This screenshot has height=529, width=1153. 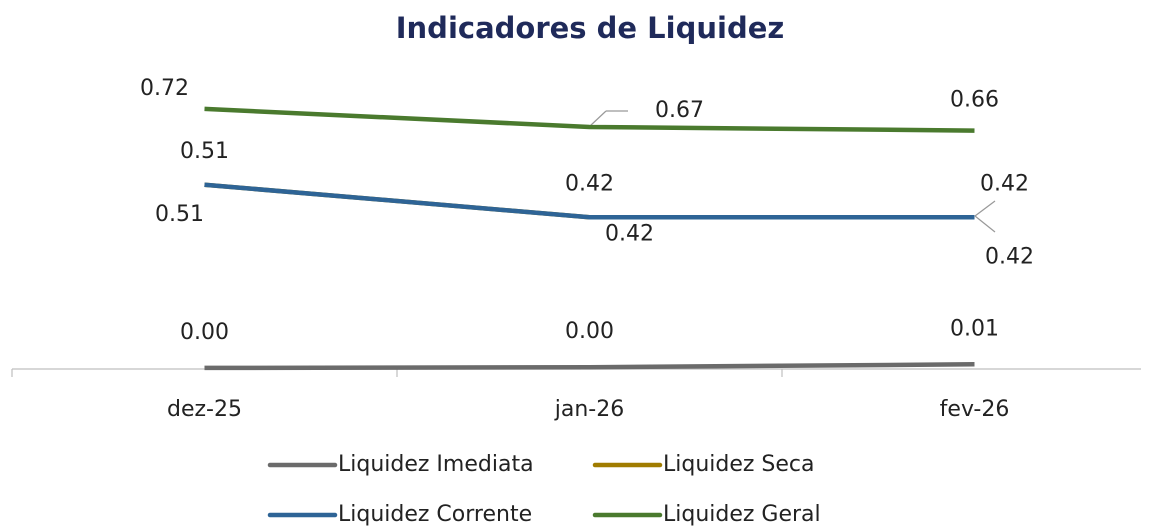 What do you see at coordinates (590, 28) in the screenshot?
I see `chart-title: Indicadores de Liquidez` at bounding box center [590, 28].